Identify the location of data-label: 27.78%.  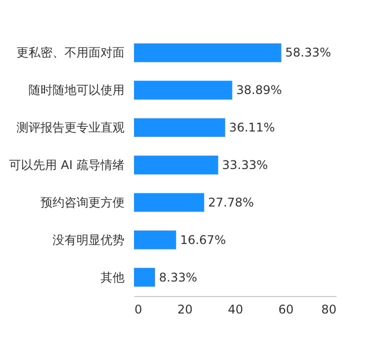
(231, 202).